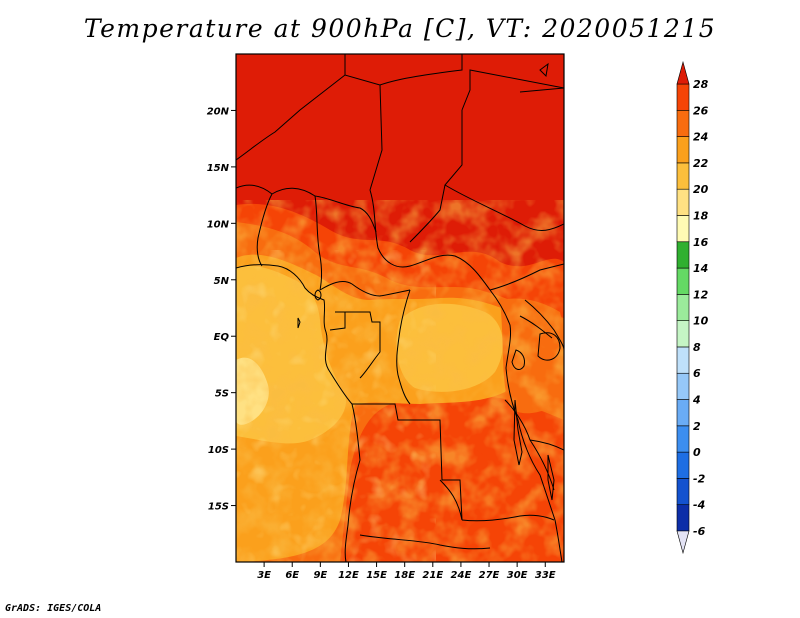 This screenshot has width=800, height=618. Describe the element at coordinates (700, 137) in the screenshot. I see `colorbar-level-label: 24` at that location.